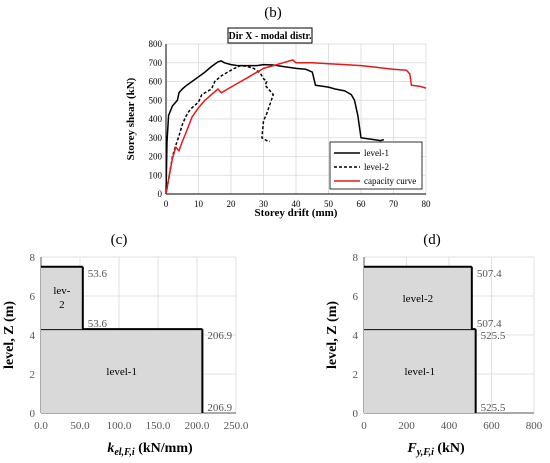 Image resolution: width=550 pixels, height=463 pixels. I want to click on y-tick-label: 700, so click(156, 63).